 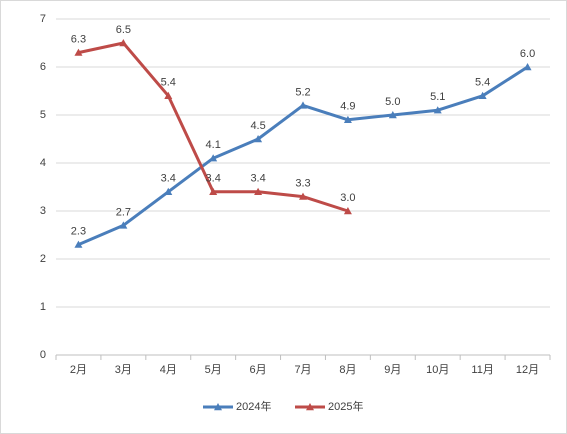 What do you see at coordinates (43, 355) in the screenshot?
I see `y-tick-label: 0` at bounding box center [43, 355].